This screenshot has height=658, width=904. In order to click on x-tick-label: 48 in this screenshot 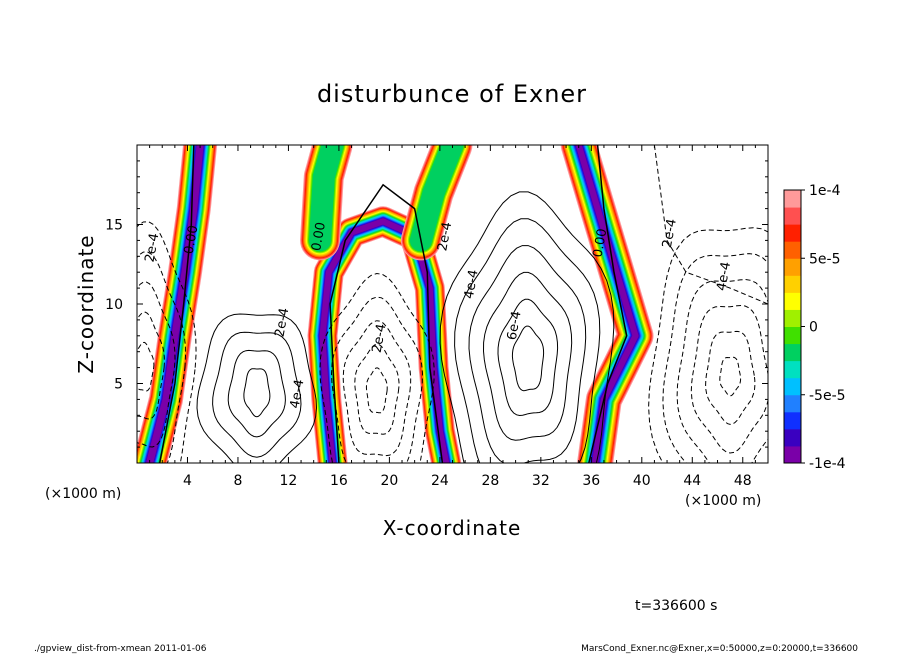, I will do `click(743, 481)`.